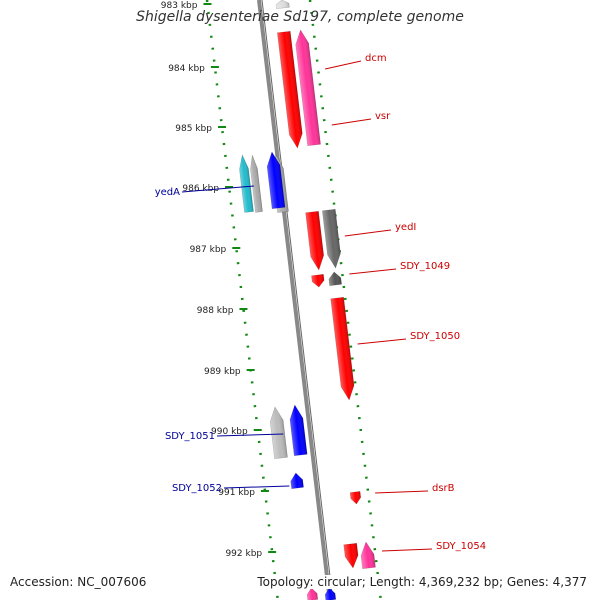 Image resolution: width=600 pixels, height=600 pixels. Describe the element at coordinates (405, 227) in the screenshot. I see `forward-gene-label: yedI` at that location.